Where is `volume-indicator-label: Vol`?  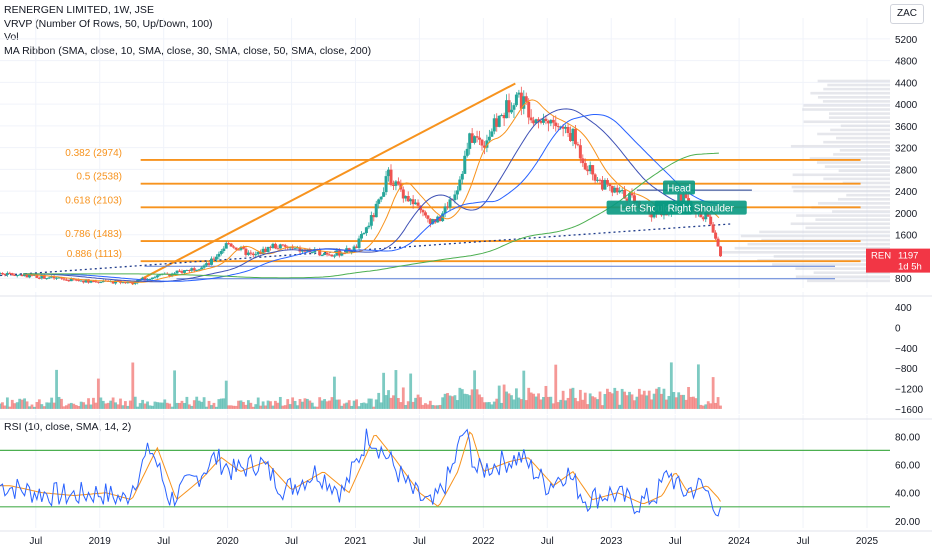 volume-indicator-label: Vol is located at coordinates (11, 37).